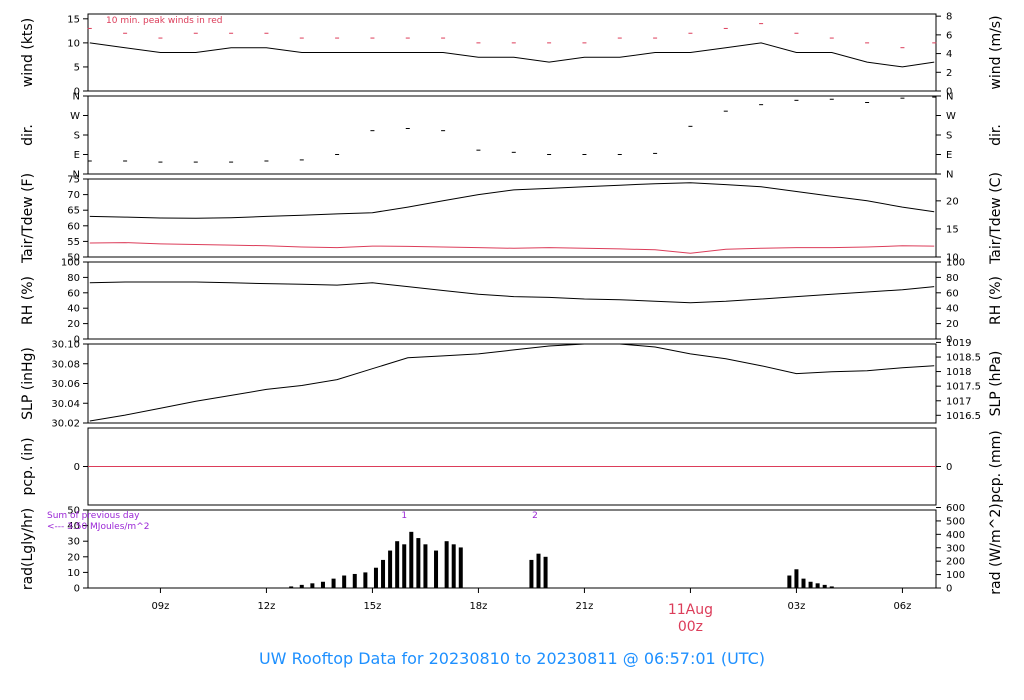 Image resolution: width=1024 pixels, height=700 pixels. Describe the element at coordinates (949, 340) in the screenshot. I see `right-tick-label-rh-0: 0` at that location.